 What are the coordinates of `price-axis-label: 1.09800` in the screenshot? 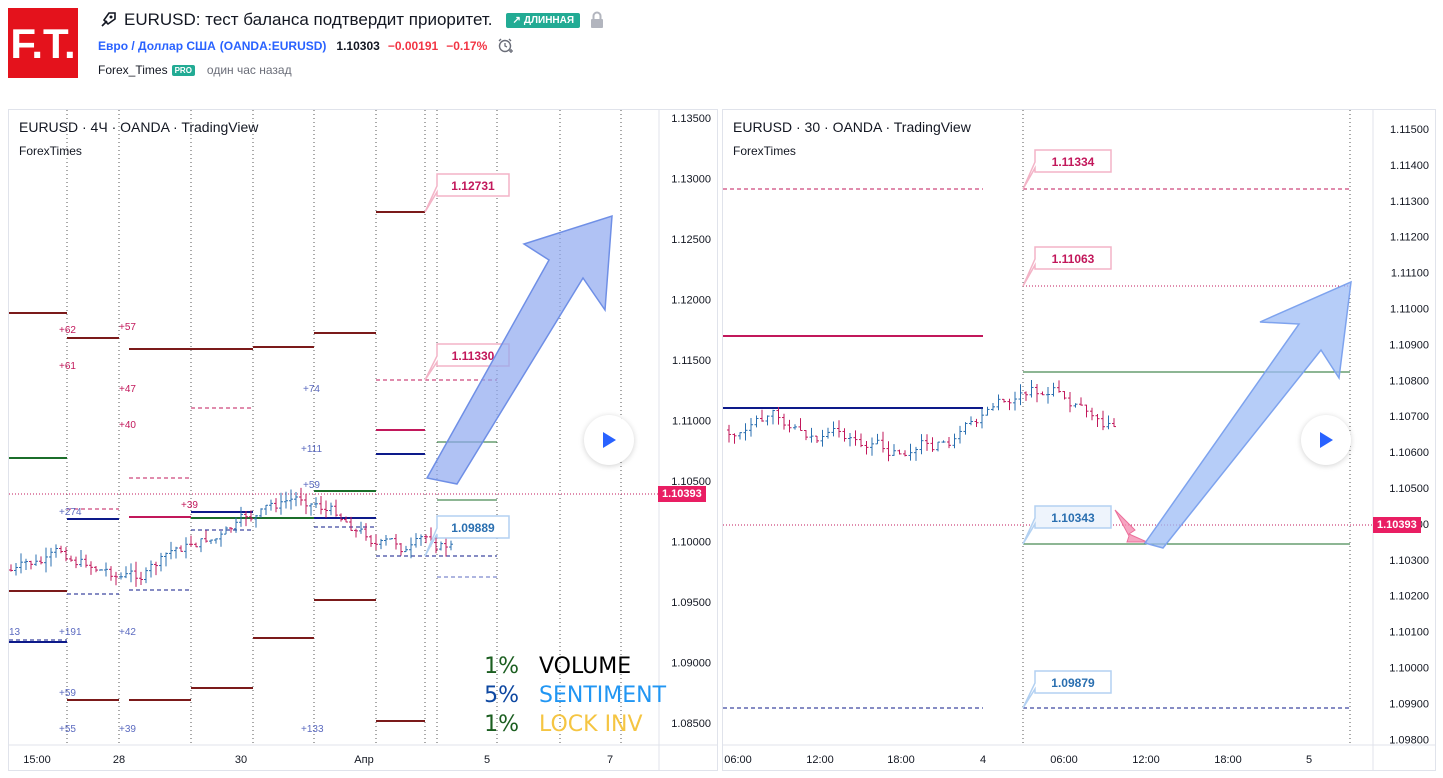 It's located at (1409, 740).